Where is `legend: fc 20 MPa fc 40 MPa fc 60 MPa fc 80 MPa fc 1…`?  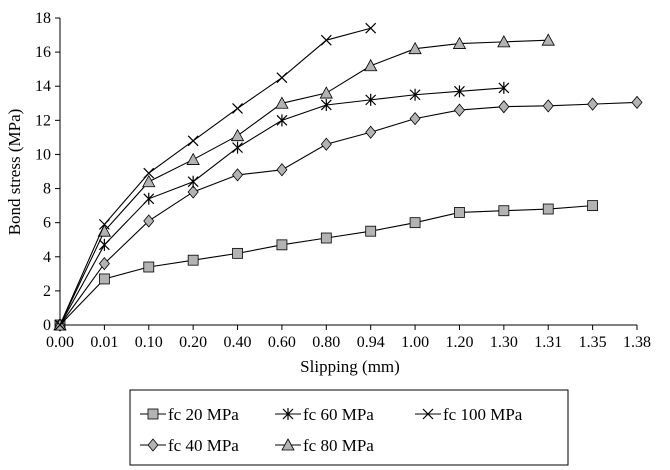
legend: fc 20 MPa fc 40 MPa fc 60 MPa fc 80 MPa fc 1… is located at coordinates (349, 427).